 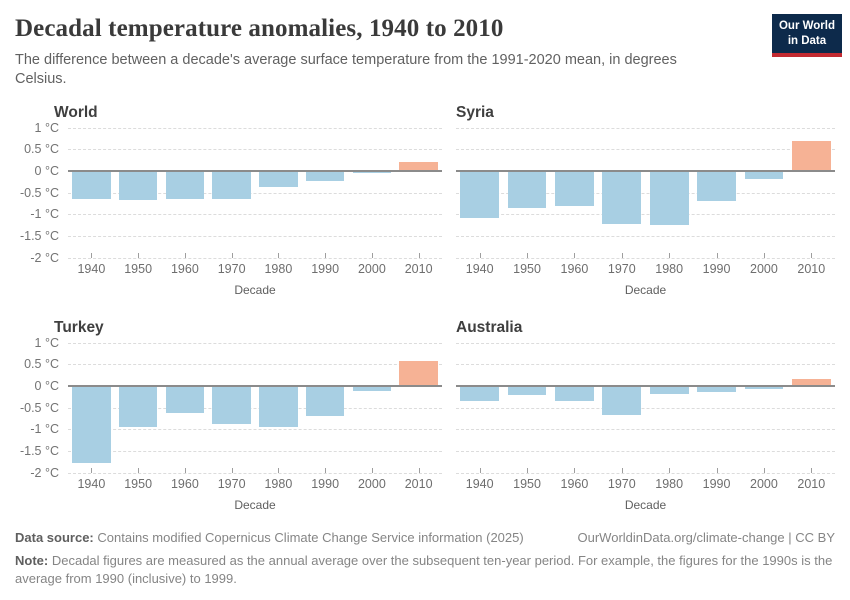 What do you see at coordinates (480, 194) in the screenshot?
I see `bar-syria-1940` at bounding box center [480, 194].